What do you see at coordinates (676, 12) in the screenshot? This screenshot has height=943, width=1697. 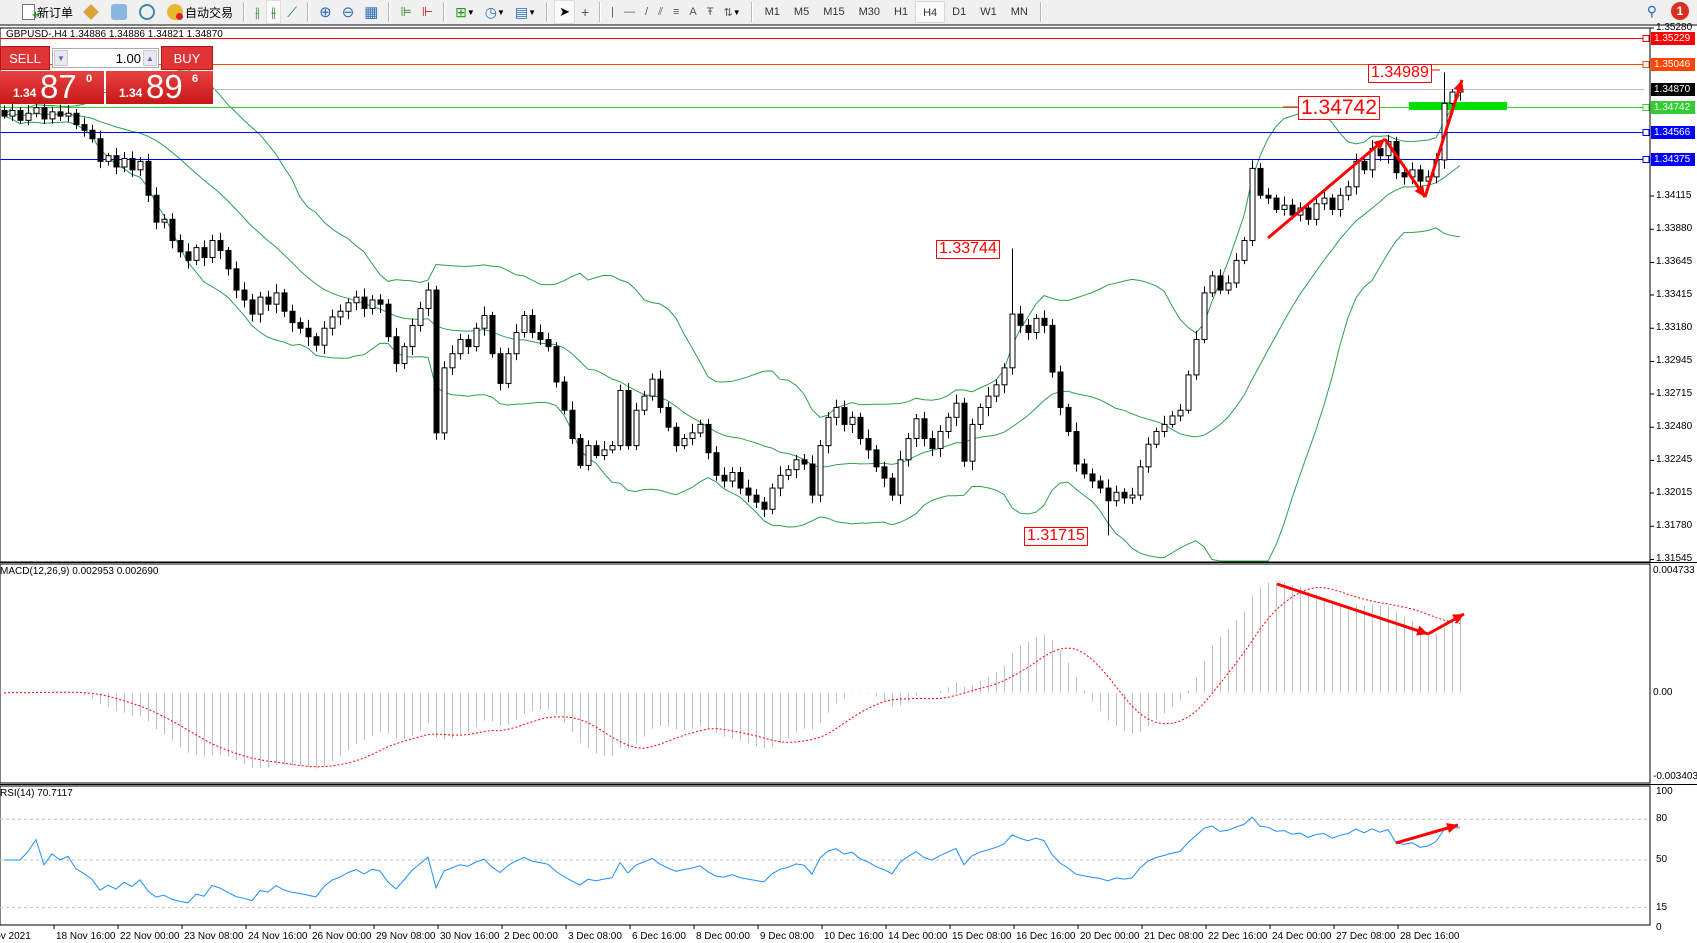 I see `fibonacci-button: ≡` at bounding box center [676, 12].